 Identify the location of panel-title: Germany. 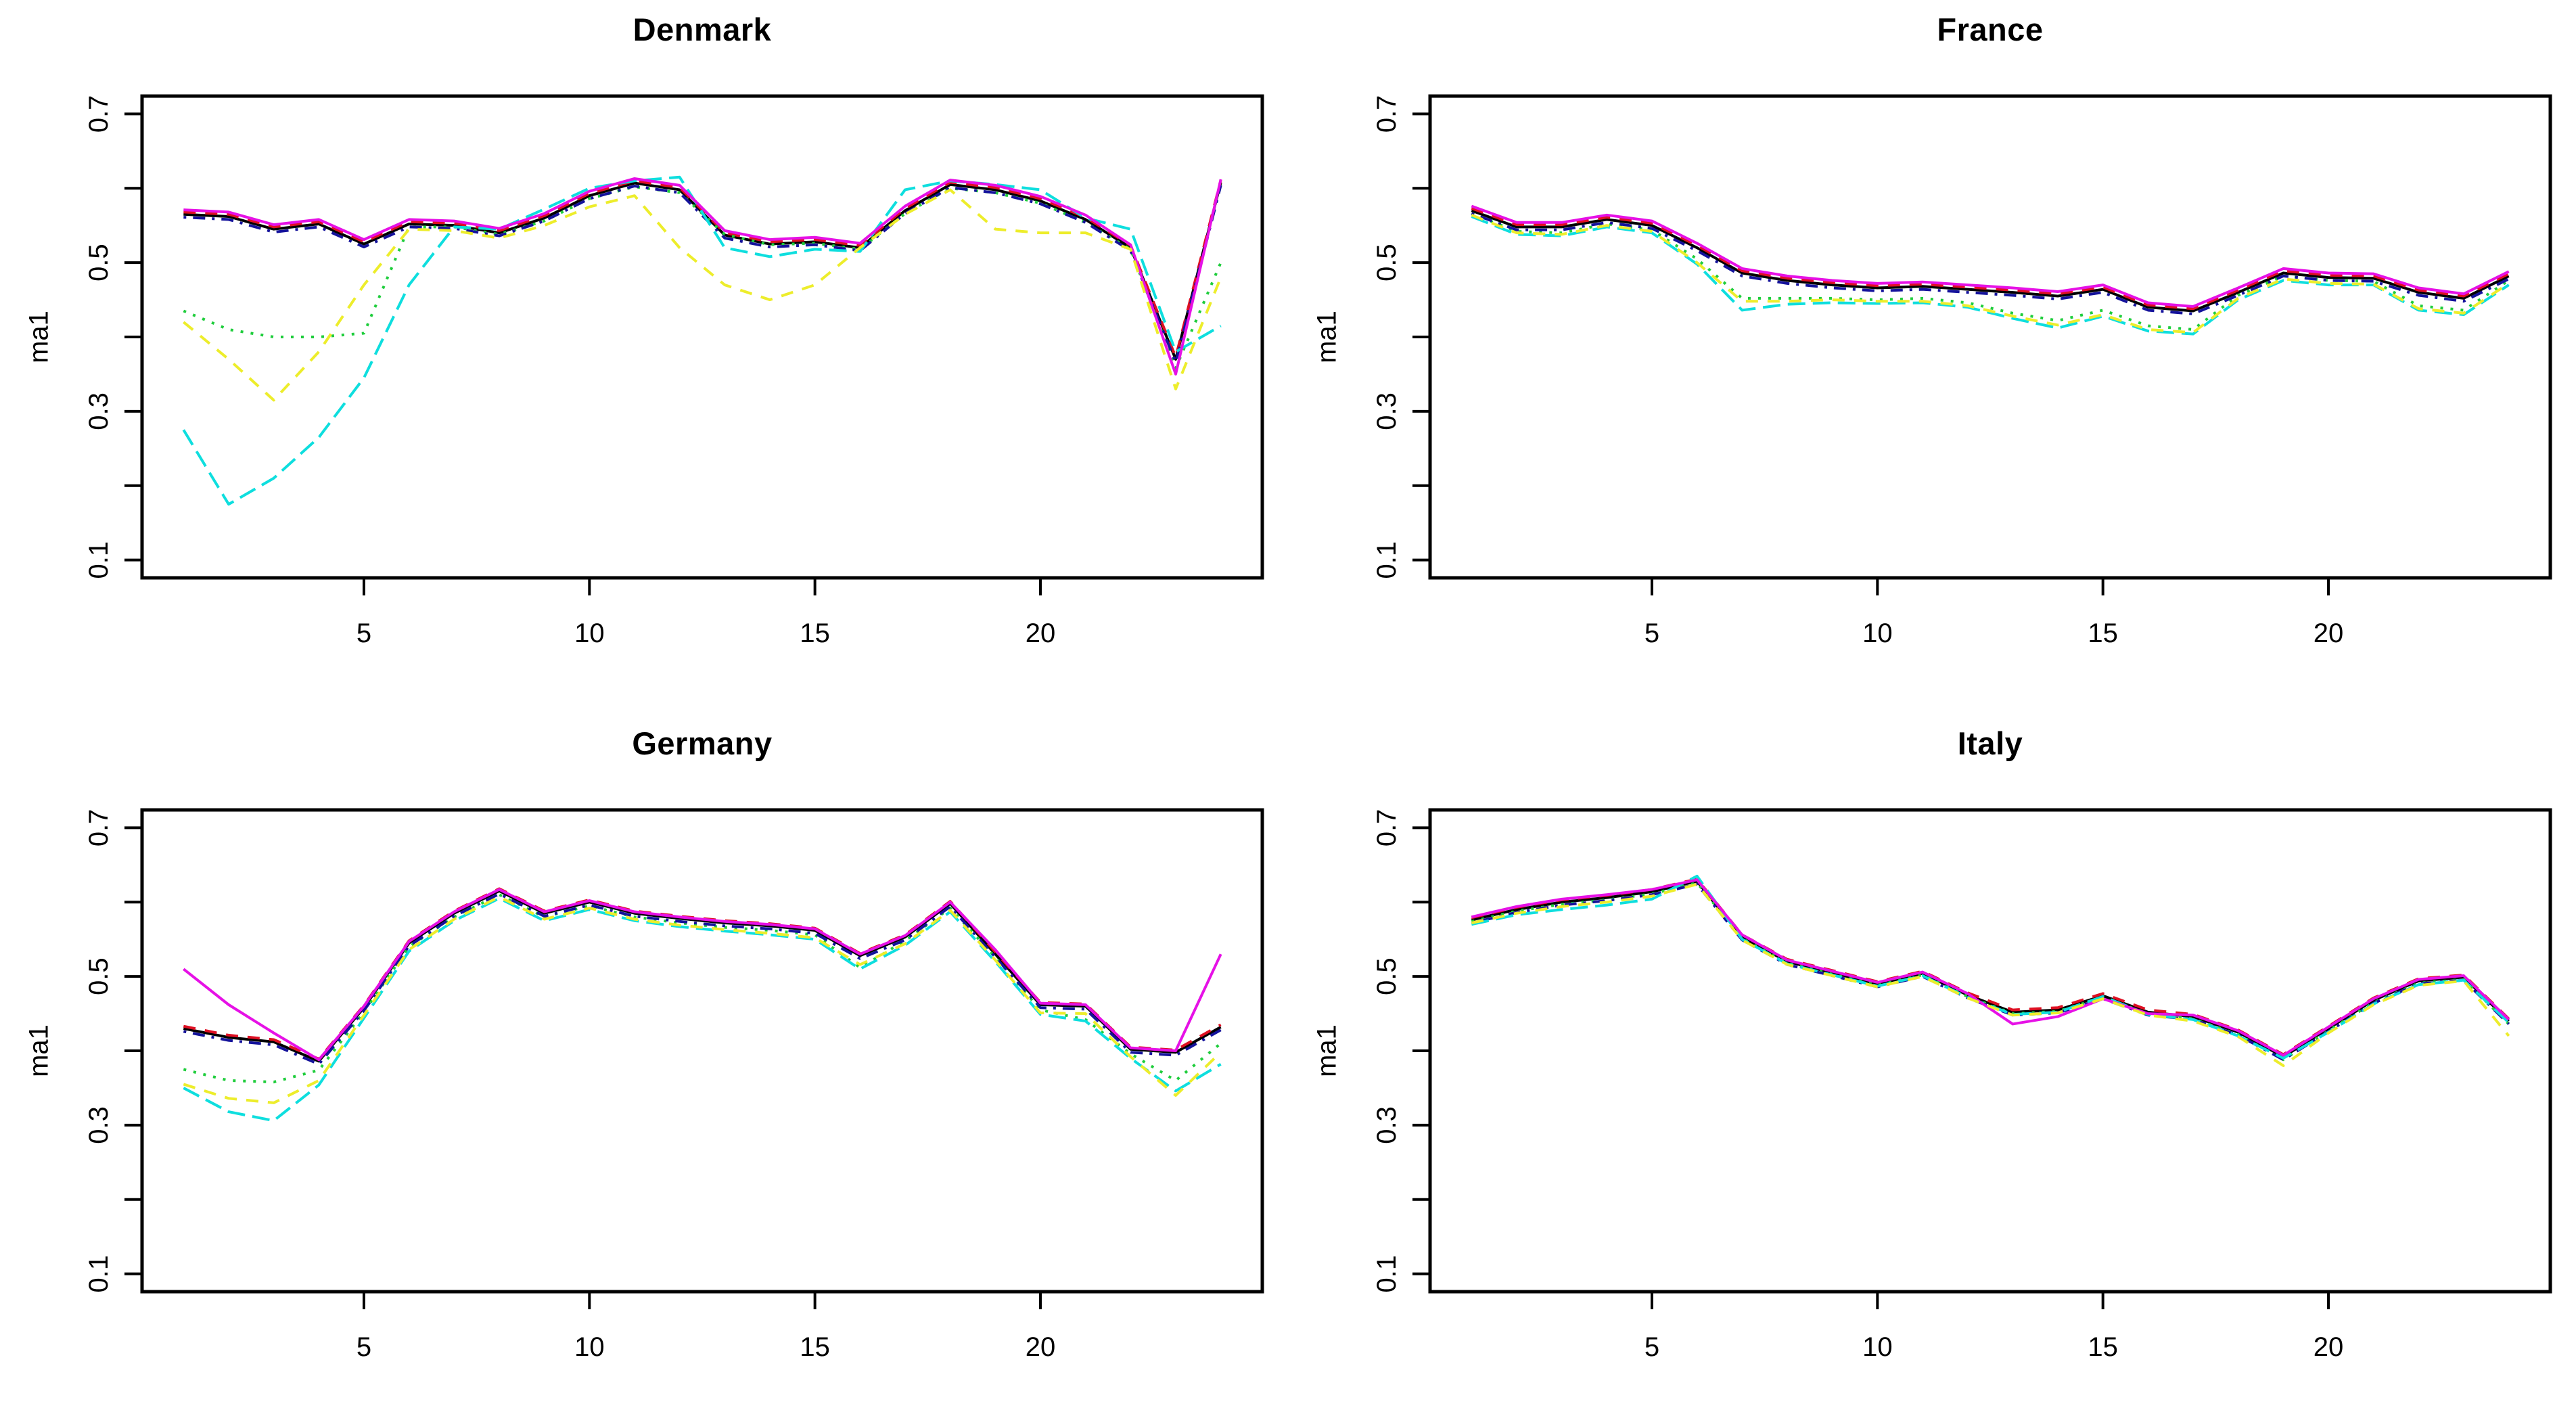
(703, 743).